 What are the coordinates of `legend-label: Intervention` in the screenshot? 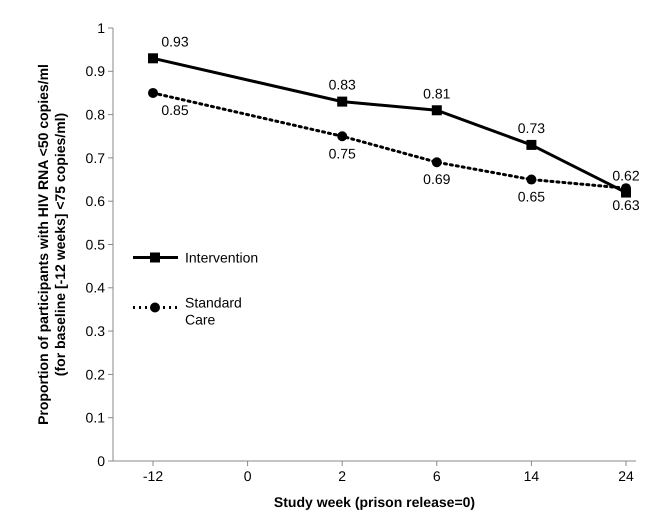 It's located at (221, 257).